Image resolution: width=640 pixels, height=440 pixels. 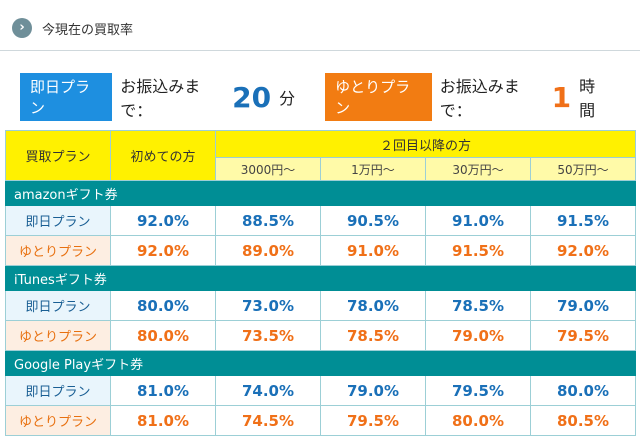 I want to click on section-row: amazonギフト券, so click(x=320, y=193).